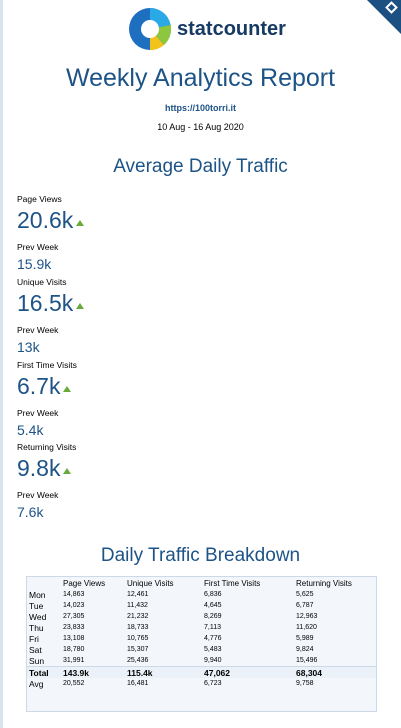 The width and height of the screenshot is (401, 728). Describe the element at coordinates (35, 649) in the screenshot. I see `row-label: Sat` at that location.